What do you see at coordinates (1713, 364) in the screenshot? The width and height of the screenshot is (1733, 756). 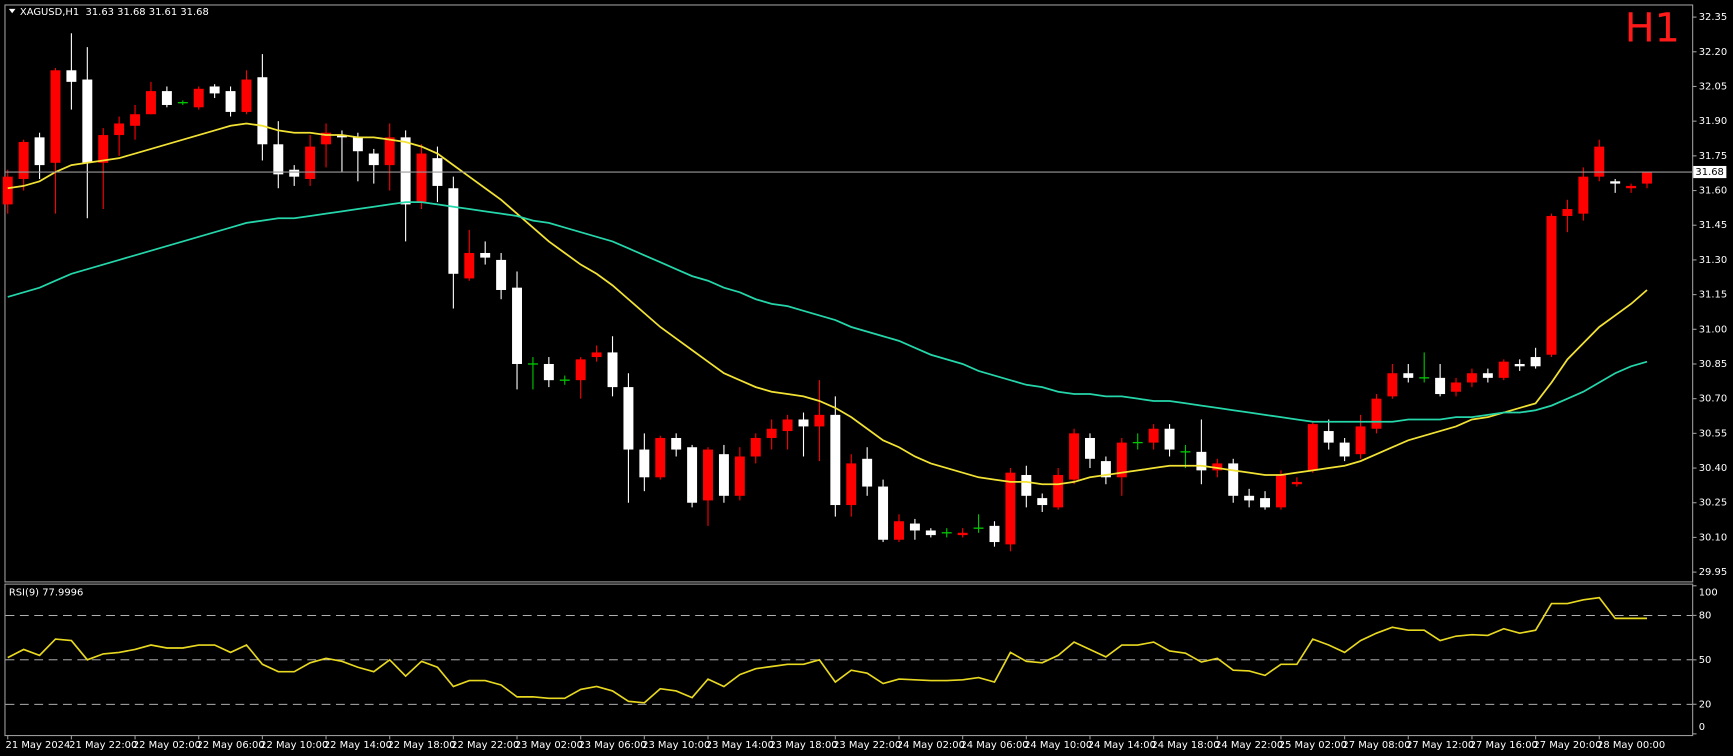 I see `y-tick-label: 30.85` at bounding box center [1713, 364].